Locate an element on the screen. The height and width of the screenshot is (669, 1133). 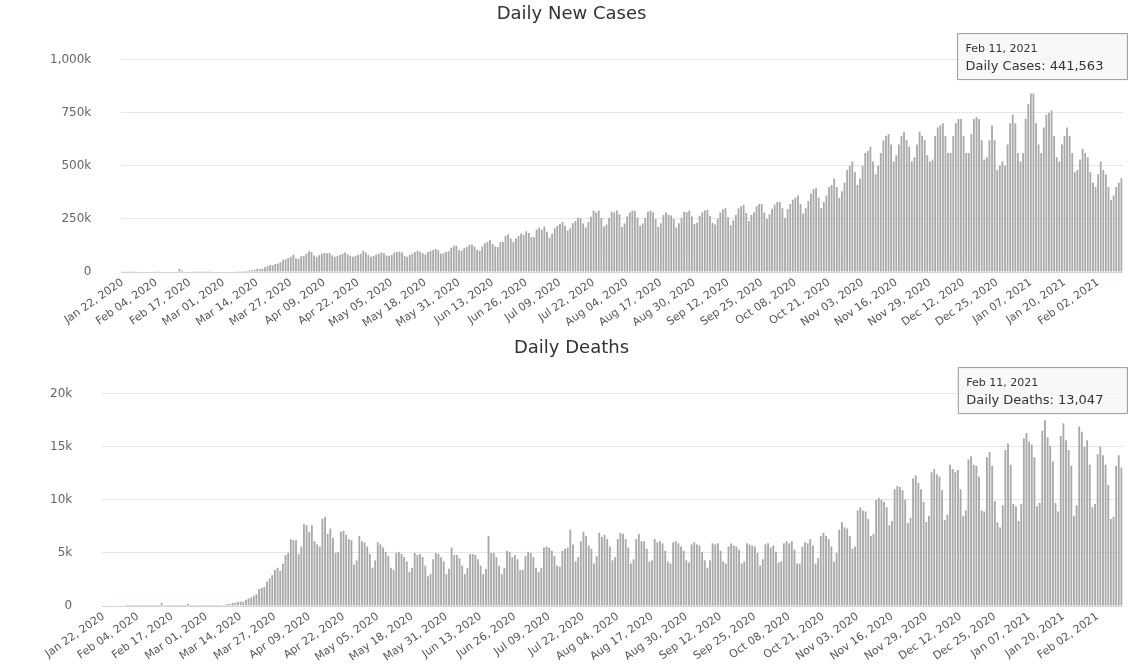
y-tick-label: 15k is located at coordinates (61, 445).